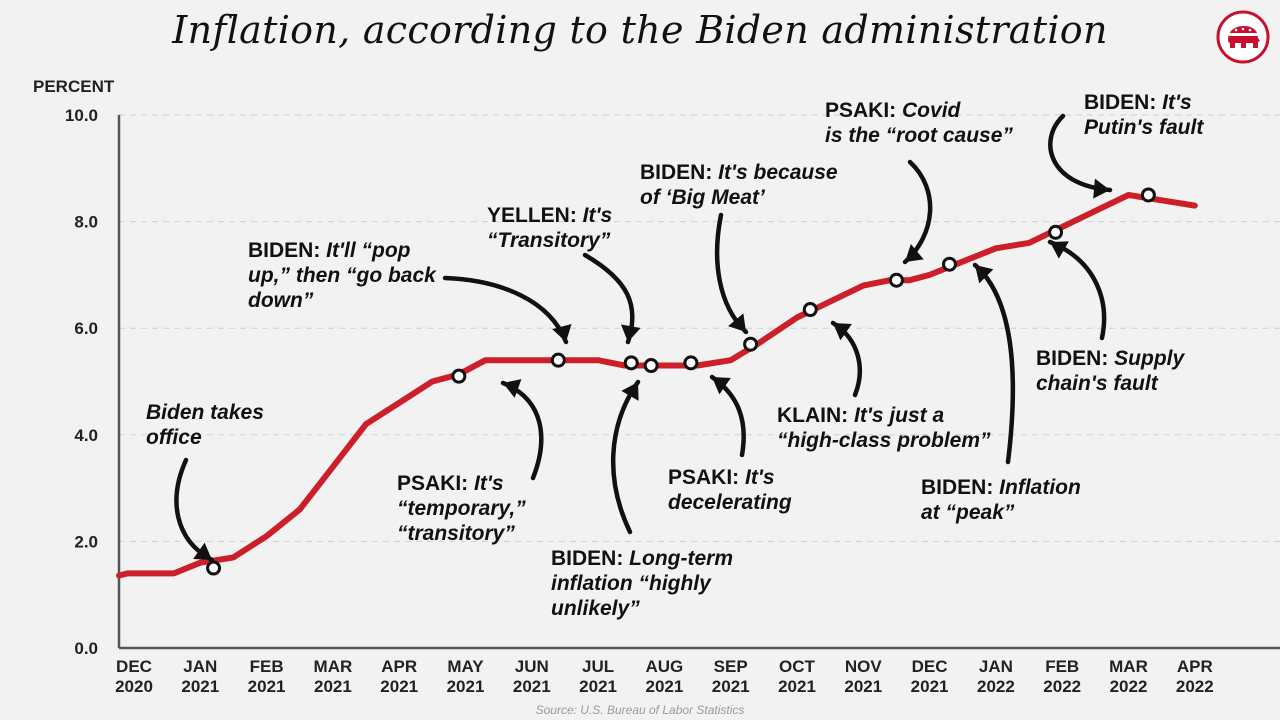  Describe the element at coordinates (86, 648) in the screenshot. I see `y-tick-label: 0.0` at that location.